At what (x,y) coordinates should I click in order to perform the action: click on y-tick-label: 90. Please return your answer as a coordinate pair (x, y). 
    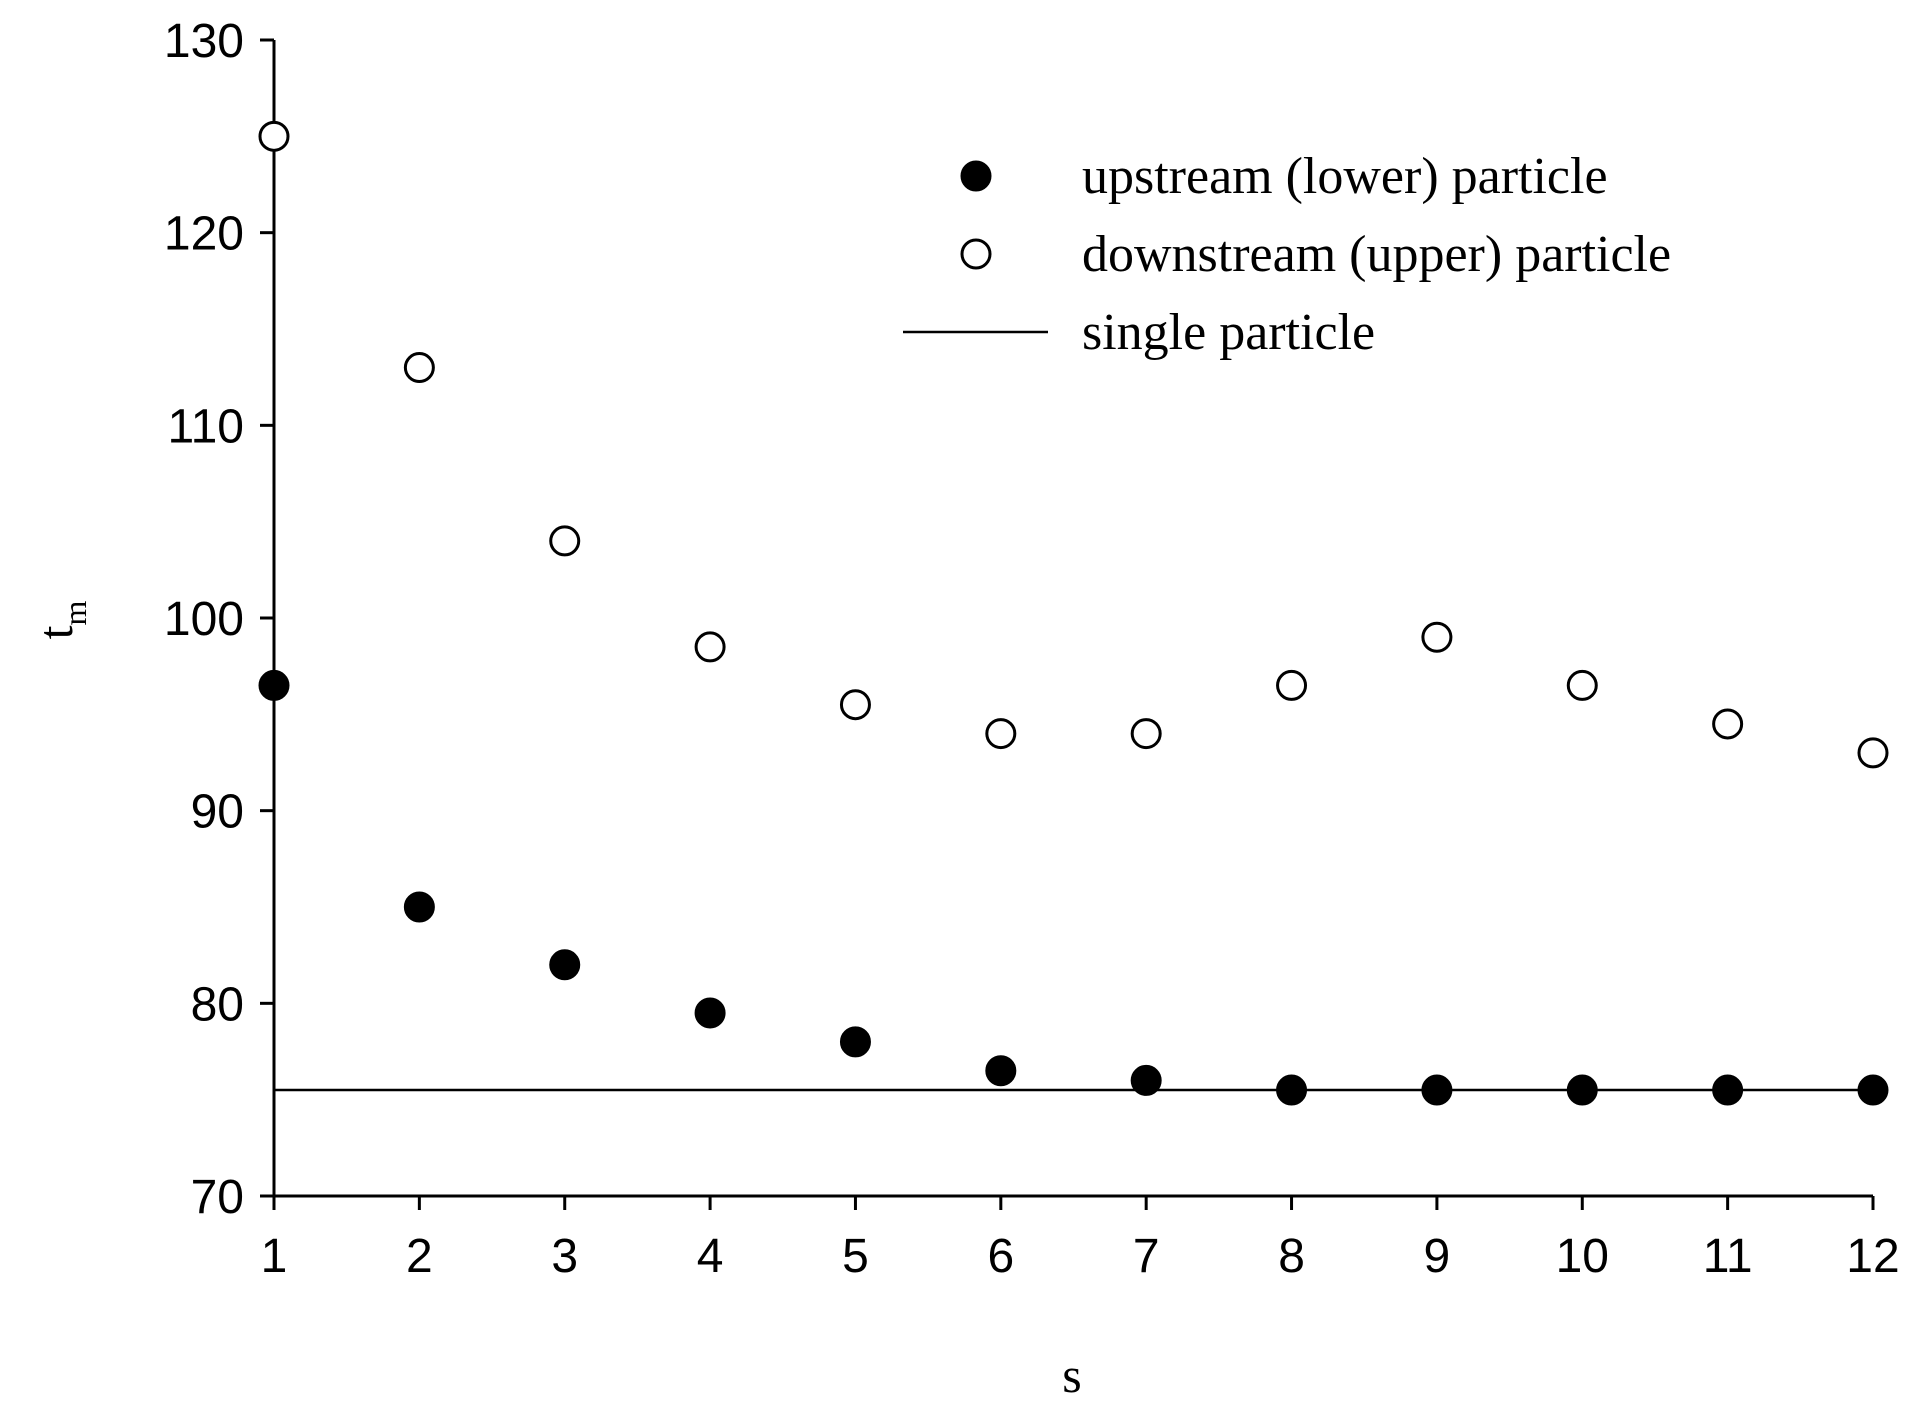
    Looking at the image, I should click on (217, 812).